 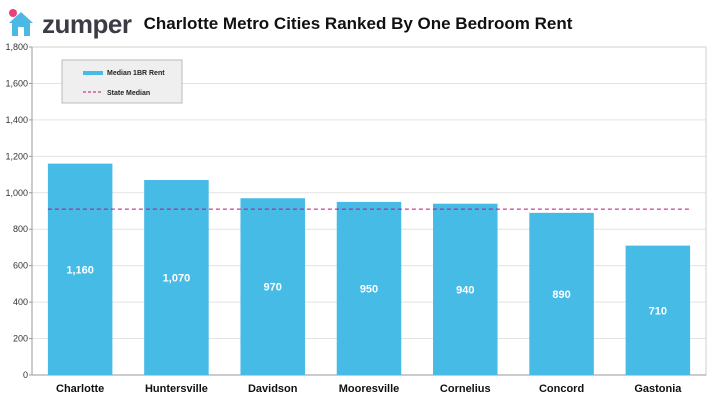 I want to click on data-label: 940, so click(x=465, y=290).